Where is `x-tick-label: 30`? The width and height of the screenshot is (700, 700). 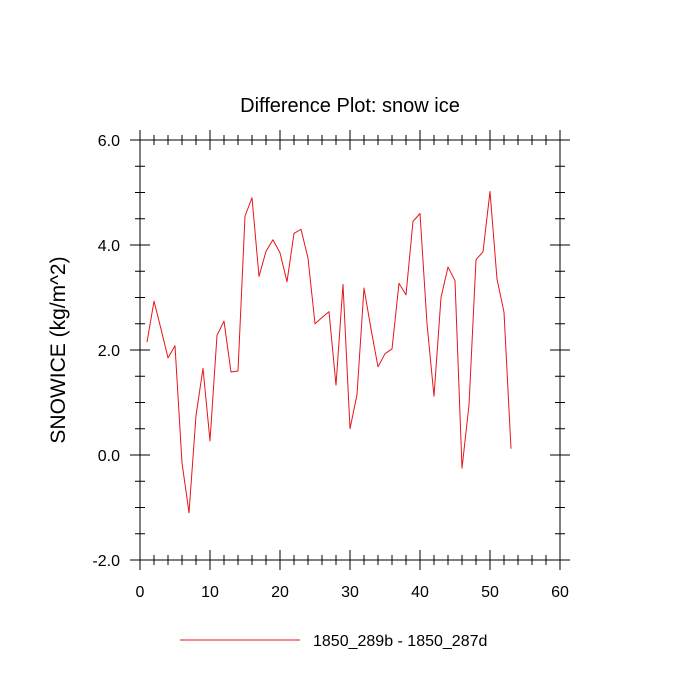
x-tick-label: 30 is located at coordinates (350, 592).